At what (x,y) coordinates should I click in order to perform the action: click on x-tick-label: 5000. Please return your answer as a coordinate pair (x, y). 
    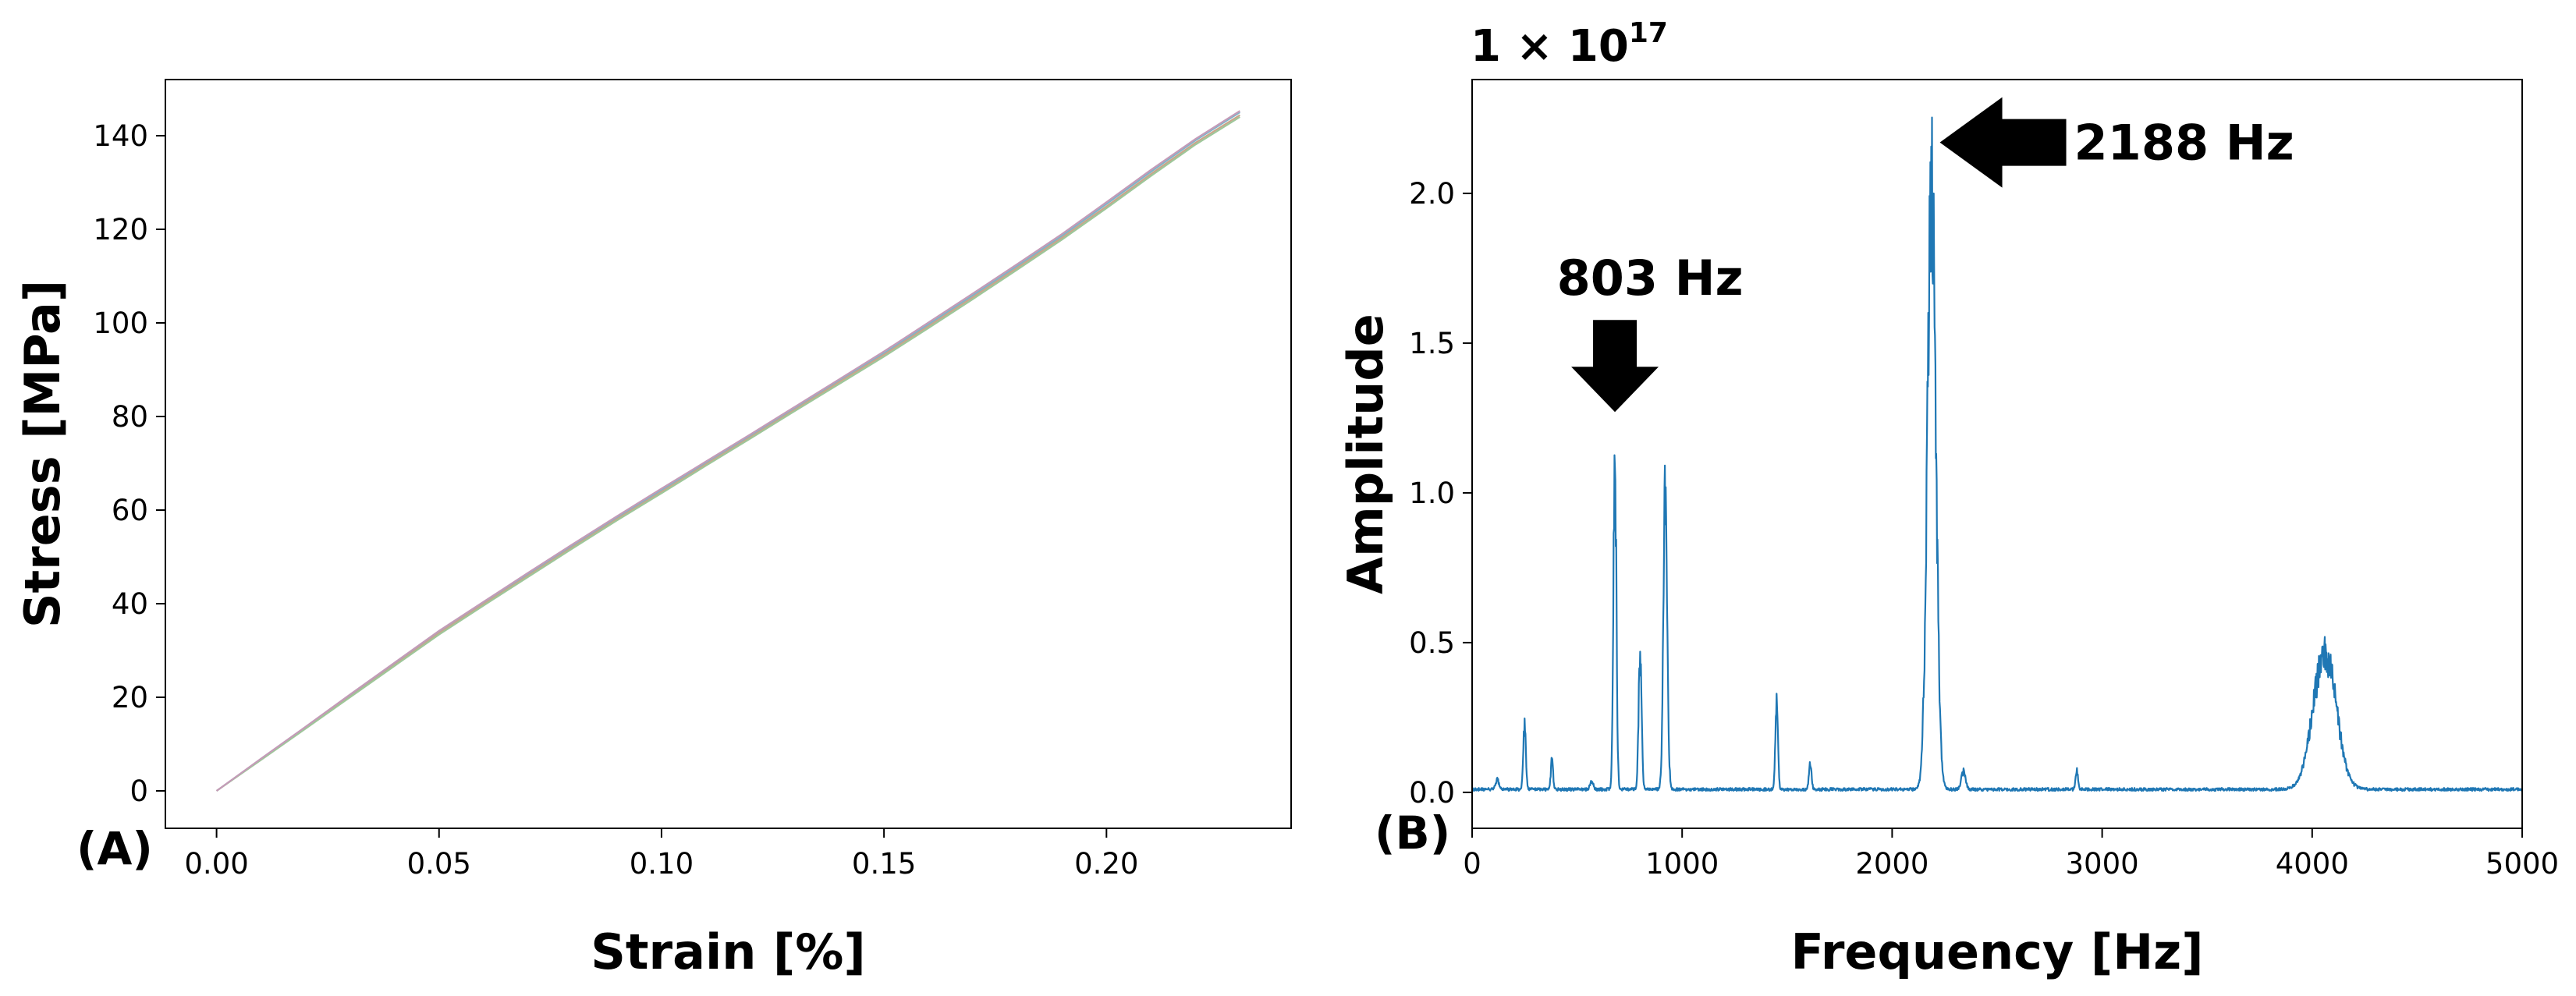
    Looking at the image, I should click on (2522, 864).